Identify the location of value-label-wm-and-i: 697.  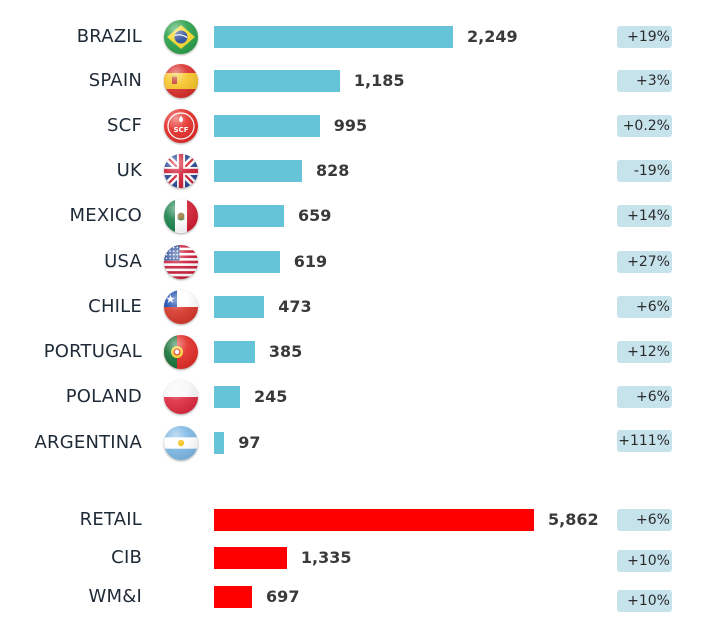
(283, 596).